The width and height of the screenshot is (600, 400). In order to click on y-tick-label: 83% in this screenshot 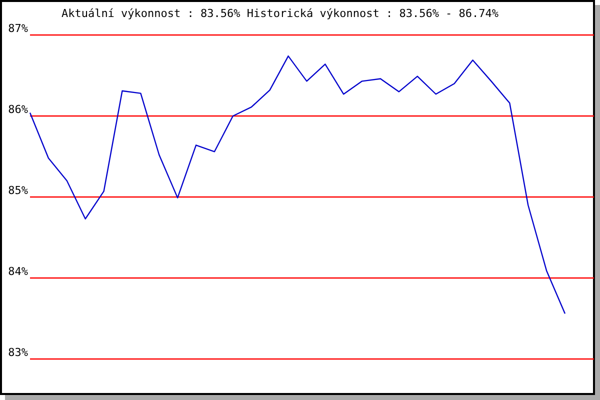, I will do `click(18, 352)`.